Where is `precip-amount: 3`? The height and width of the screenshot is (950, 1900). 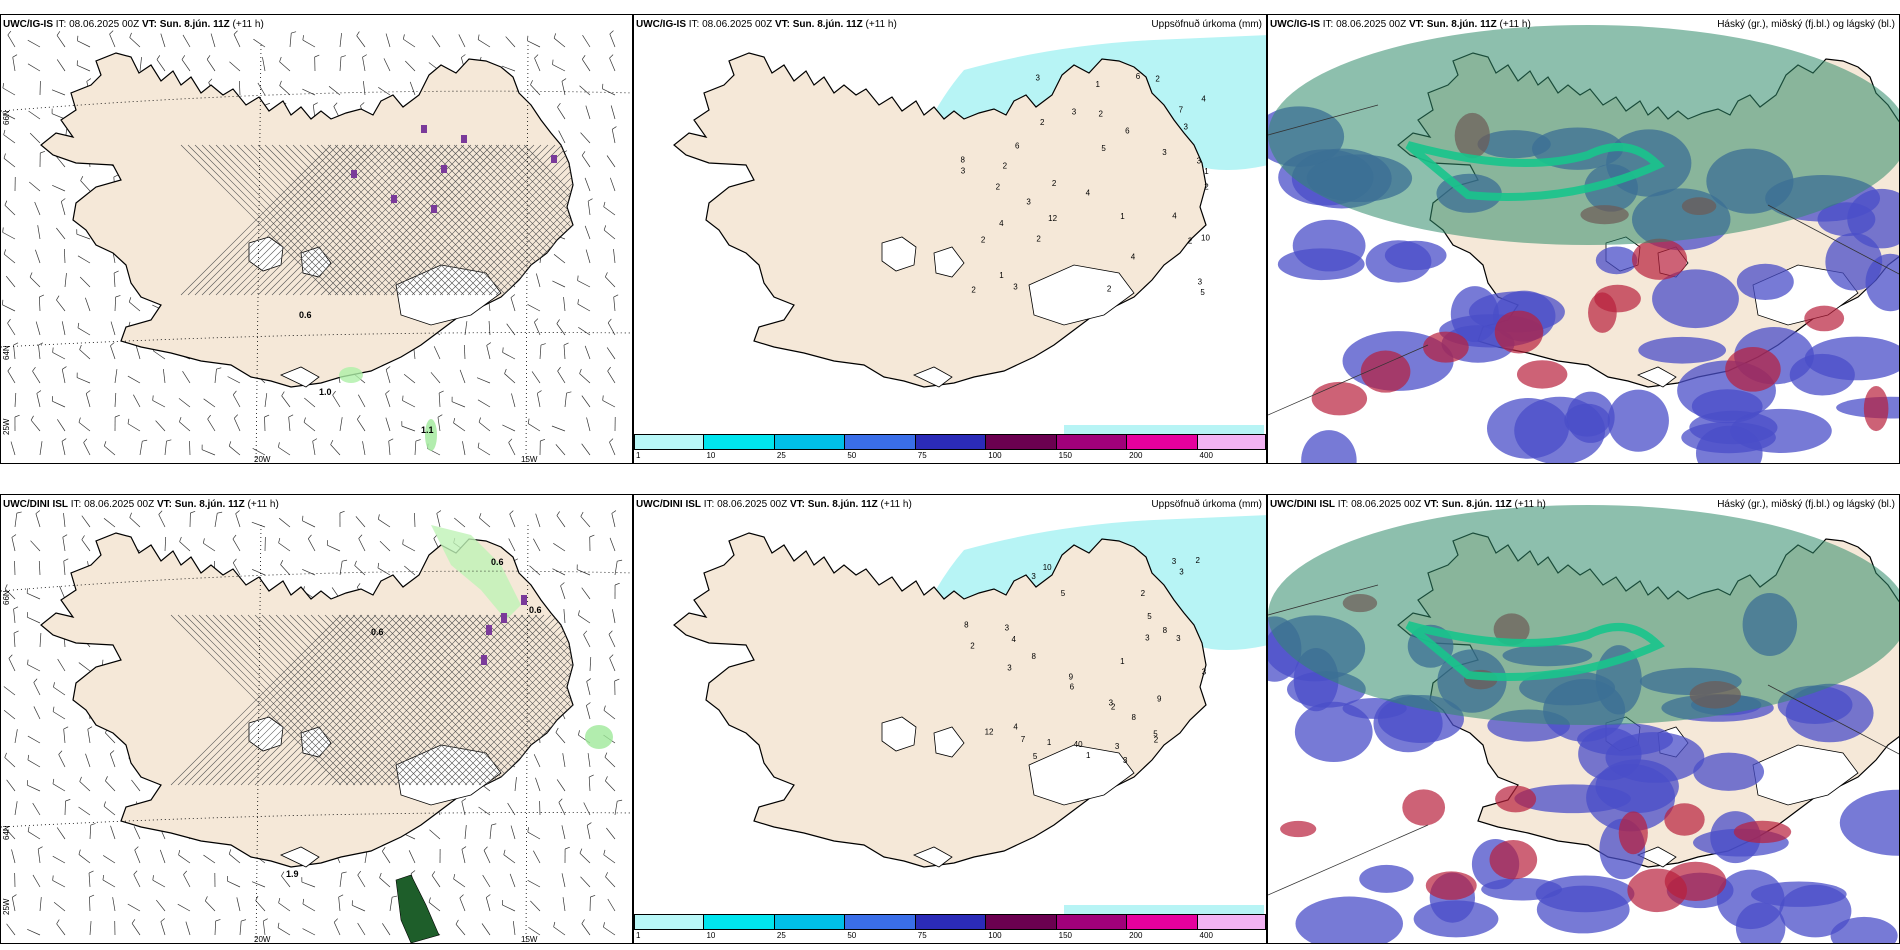 precip-amount: 3 is located at coordinates (1204, 671).